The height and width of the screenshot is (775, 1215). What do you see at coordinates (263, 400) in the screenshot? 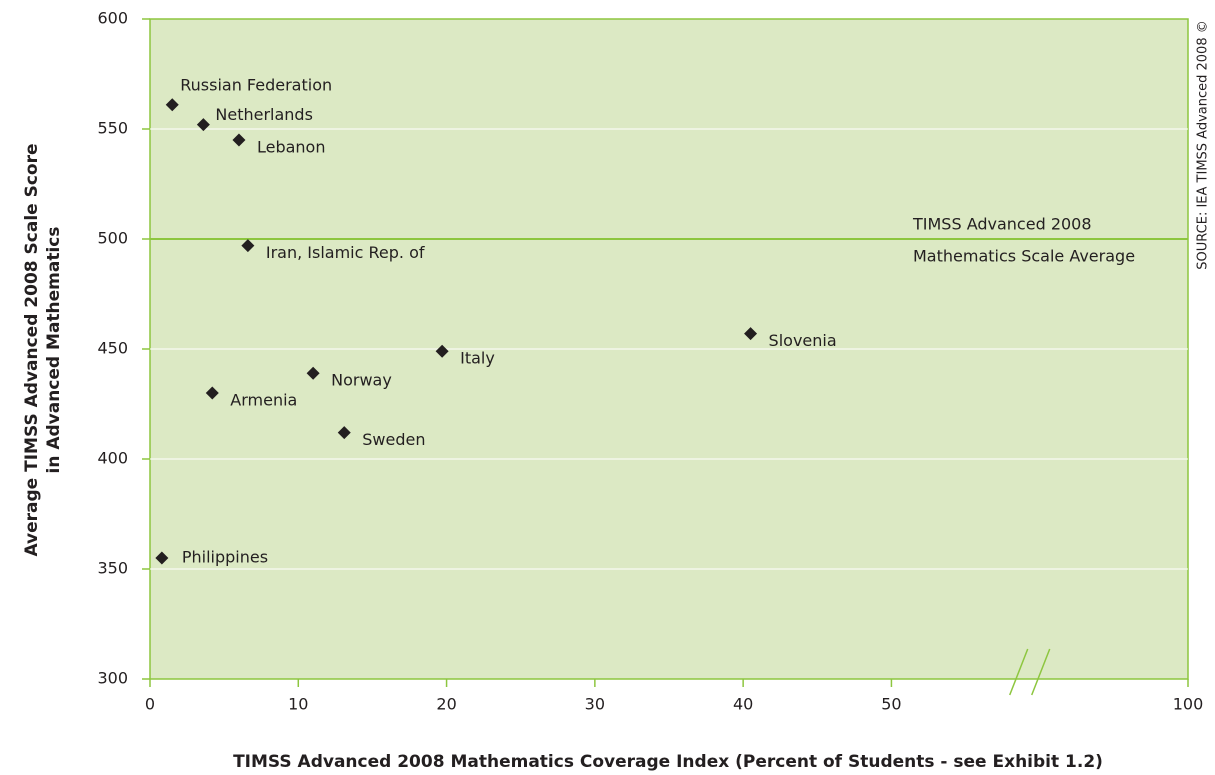
I see `point-label: Armenia` at bounding box center [263, 400].